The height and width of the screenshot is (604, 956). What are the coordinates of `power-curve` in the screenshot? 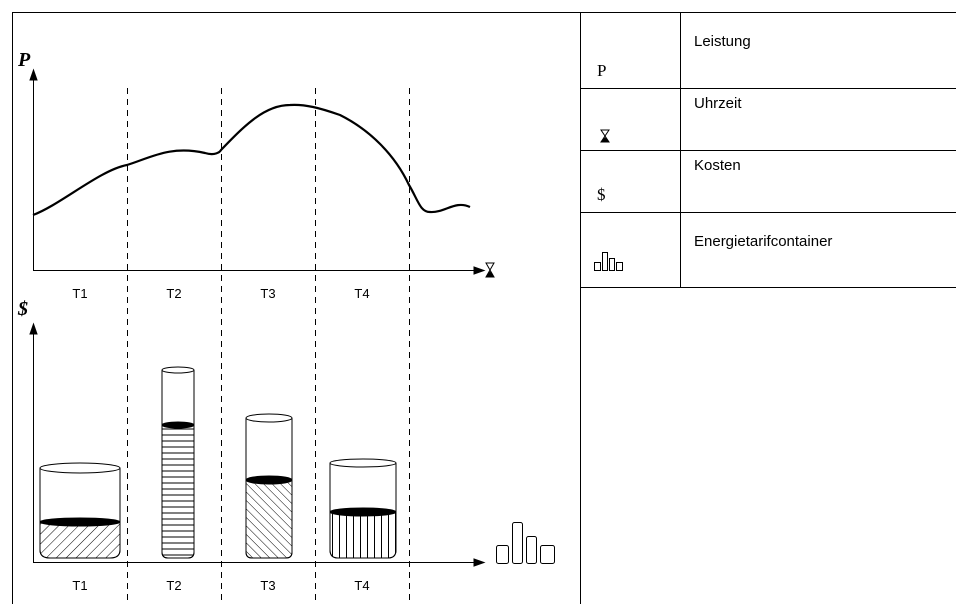 It's located at (251, 160).